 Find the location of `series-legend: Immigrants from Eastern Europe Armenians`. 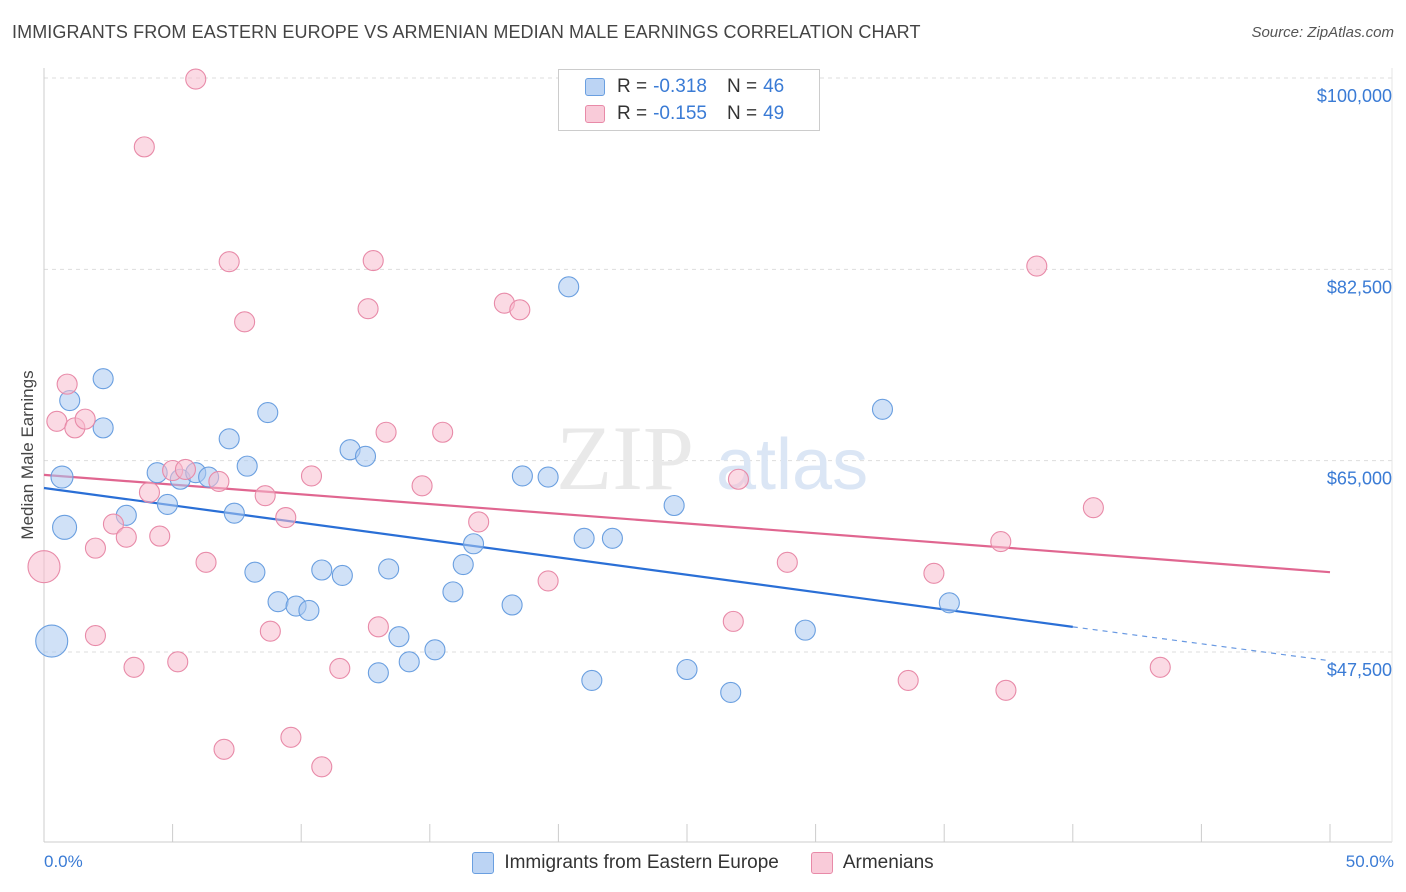

series-legend: Immigrants from Eastern Europe Armenians is located at coordinates (703, 863).